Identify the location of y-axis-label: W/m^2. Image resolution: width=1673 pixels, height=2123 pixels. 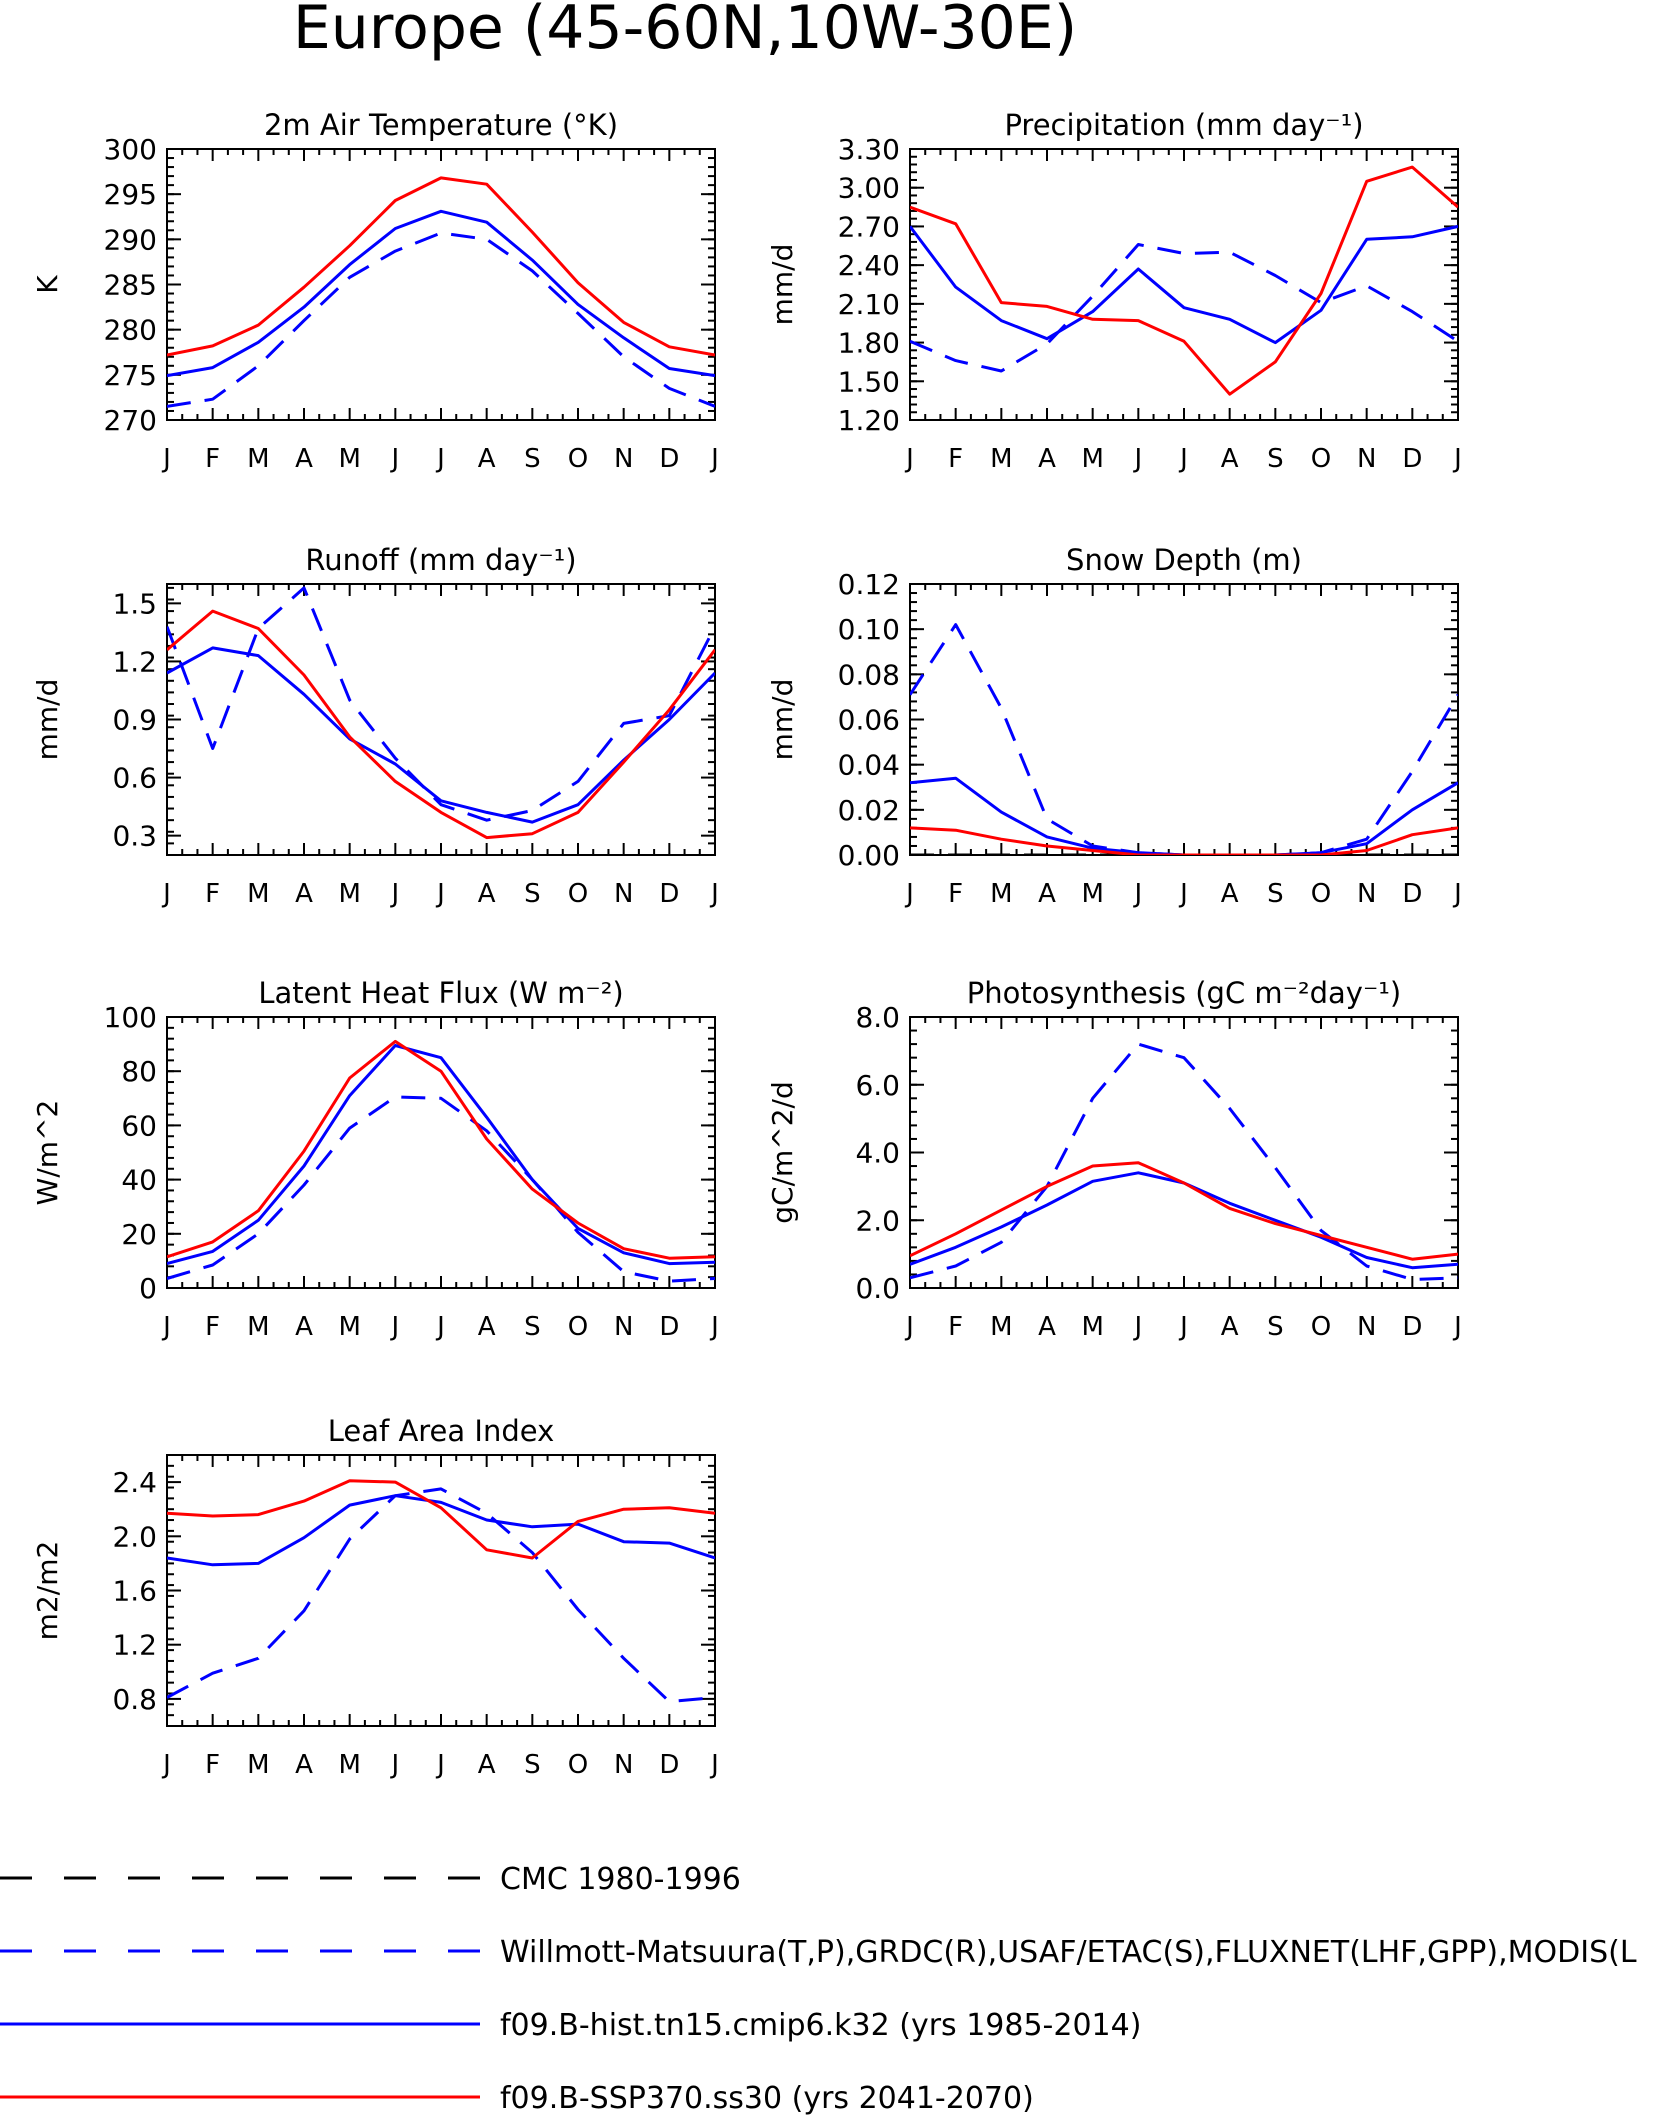
(47, 1153).